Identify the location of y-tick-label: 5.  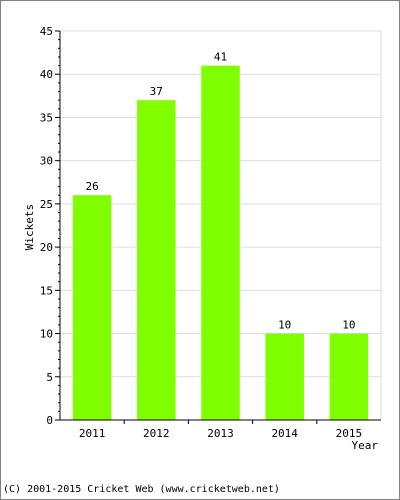
(49, 377).